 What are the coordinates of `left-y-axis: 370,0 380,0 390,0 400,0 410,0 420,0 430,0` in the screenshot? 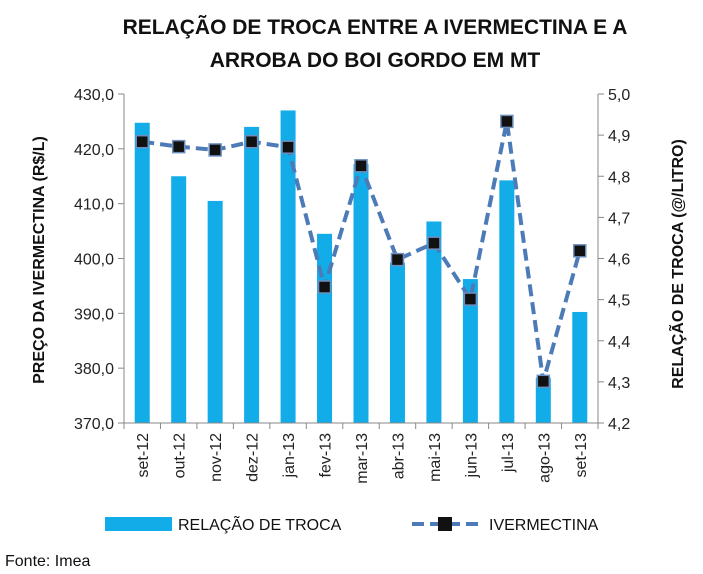 It's located at (99, 260).